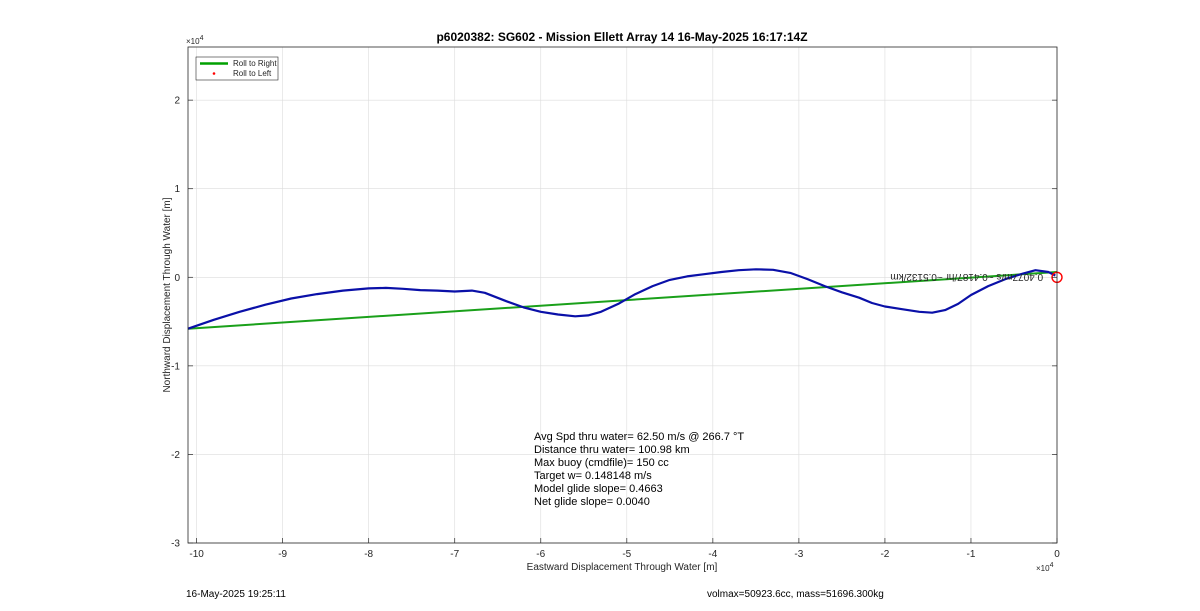  What do you see at coordinates (177, 189) in the screenshot?
I see `y-tick-label: 1` at bounding box center [177, 189].